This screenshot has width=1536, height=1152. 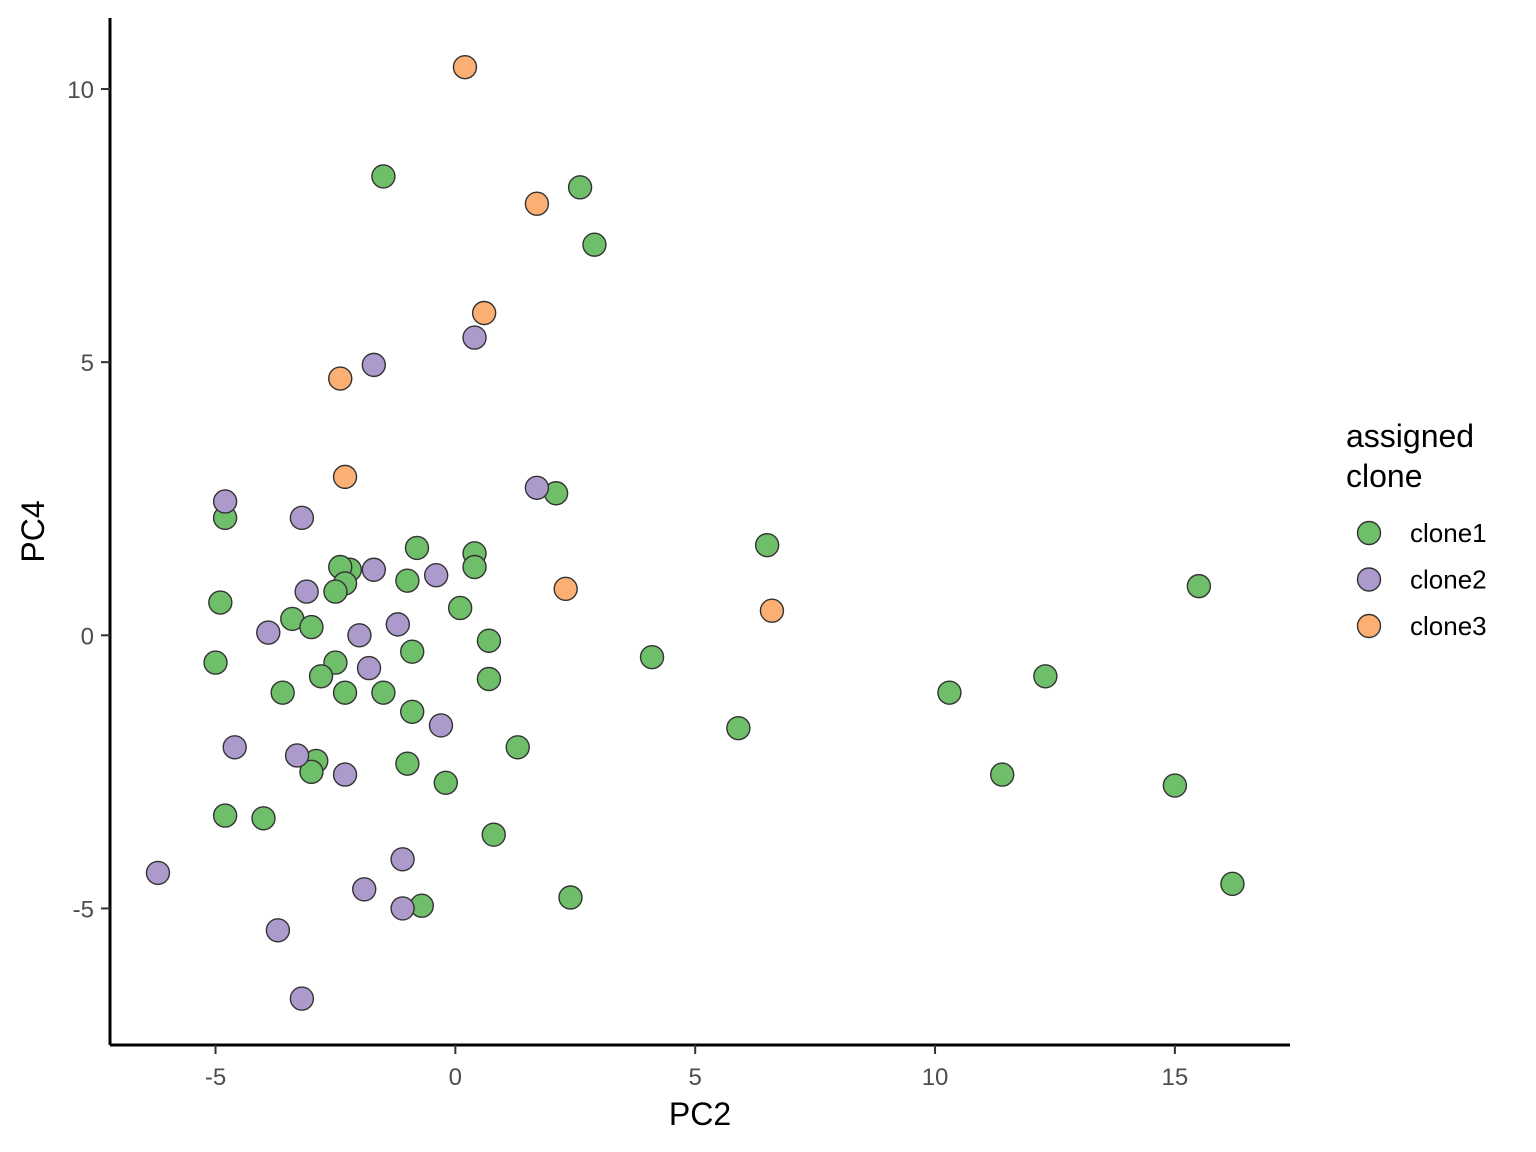 What do you see at coordinates (700, 1114) in the screenshot?
I see `x-axis-title: PC2` at bounding box center [700, 1114].